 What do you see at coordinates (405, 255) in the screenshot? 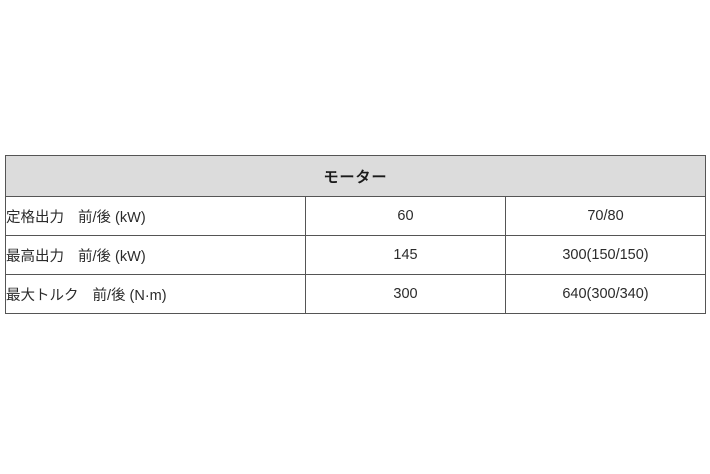
I see `row-value-column-1: 145` at bounding box center [405, 255].